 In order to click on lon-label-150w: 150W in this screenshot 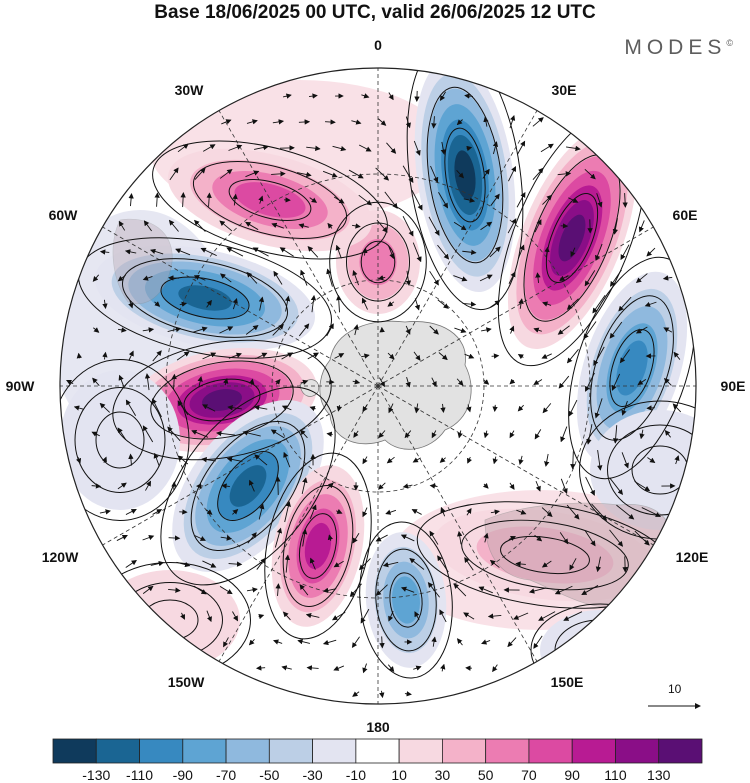, I will do `click(186, 682)`.